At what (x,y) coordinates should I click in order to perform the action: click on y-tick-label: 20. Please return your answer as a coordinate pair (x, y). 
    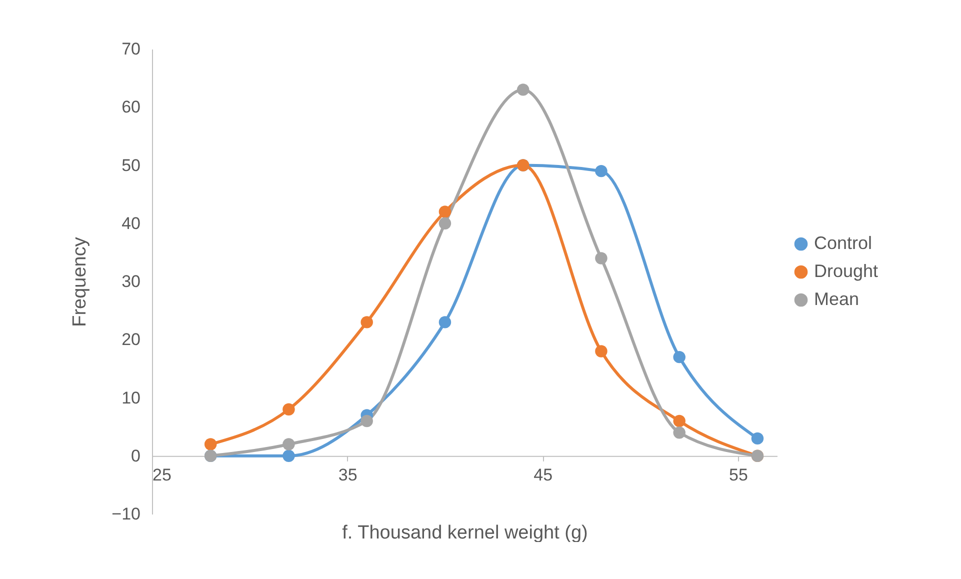
    Looking at the image, I should click on (131, 340).